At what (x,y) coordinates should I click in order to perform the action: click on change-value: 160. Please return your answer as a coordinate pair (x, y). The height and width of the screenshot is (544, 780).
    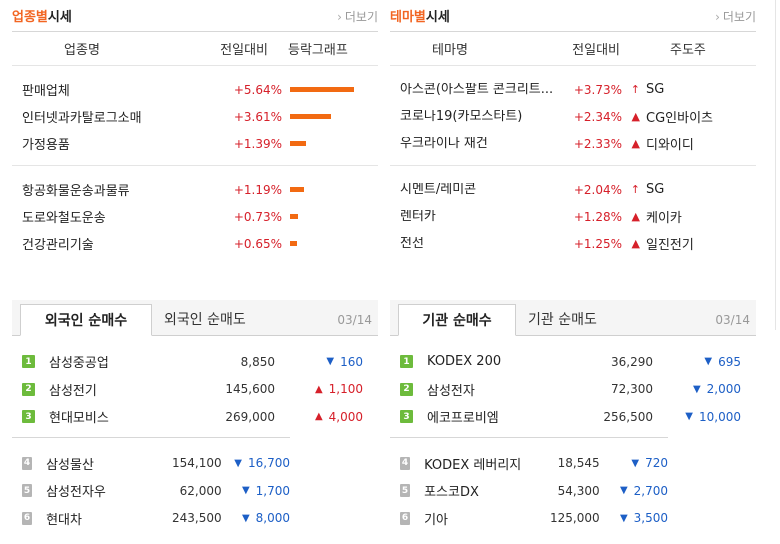
    Looking at the image, I should click on (351, 361).